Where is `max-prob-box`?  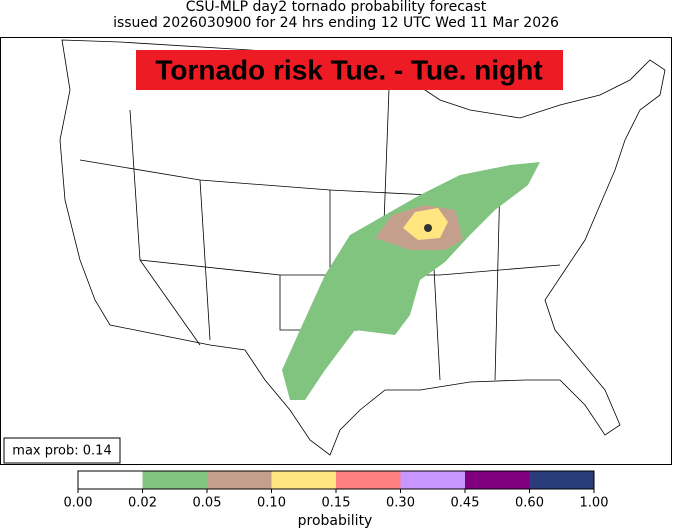 max-prob-box is located at coordinates (62, 450).